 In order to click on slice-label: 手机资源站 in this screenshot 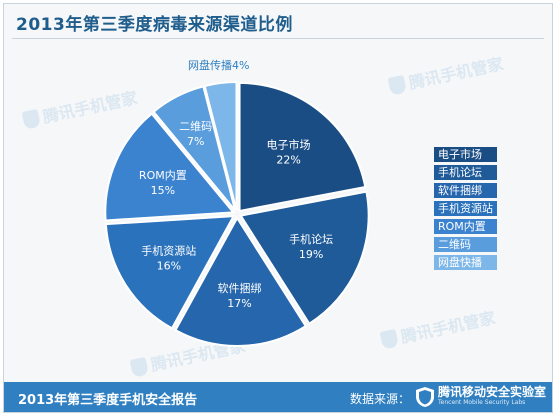, I will do `click(168, 250)`.